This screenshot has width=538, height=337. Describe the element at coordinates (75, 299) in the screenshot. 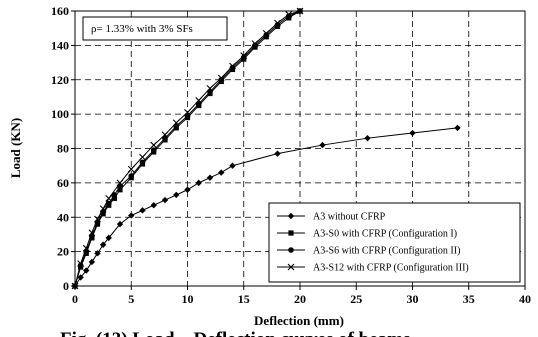

I see `x-tick-label: 0` at that location.